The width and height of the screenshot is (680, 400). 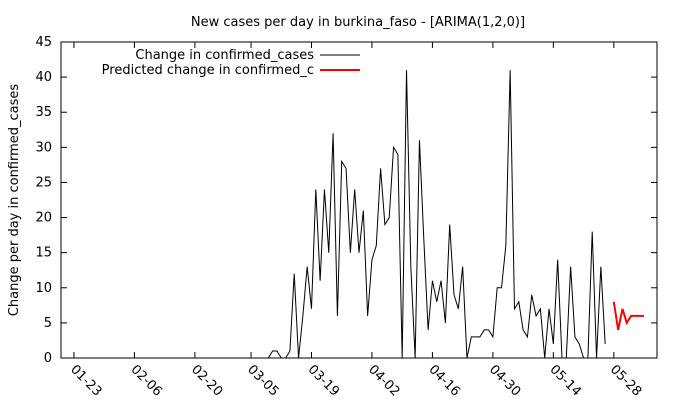 What do you see at coordinates (206, 380) in the screenshot?
I see `x-tick-label: 02-20` at bounding box center [206, 380].